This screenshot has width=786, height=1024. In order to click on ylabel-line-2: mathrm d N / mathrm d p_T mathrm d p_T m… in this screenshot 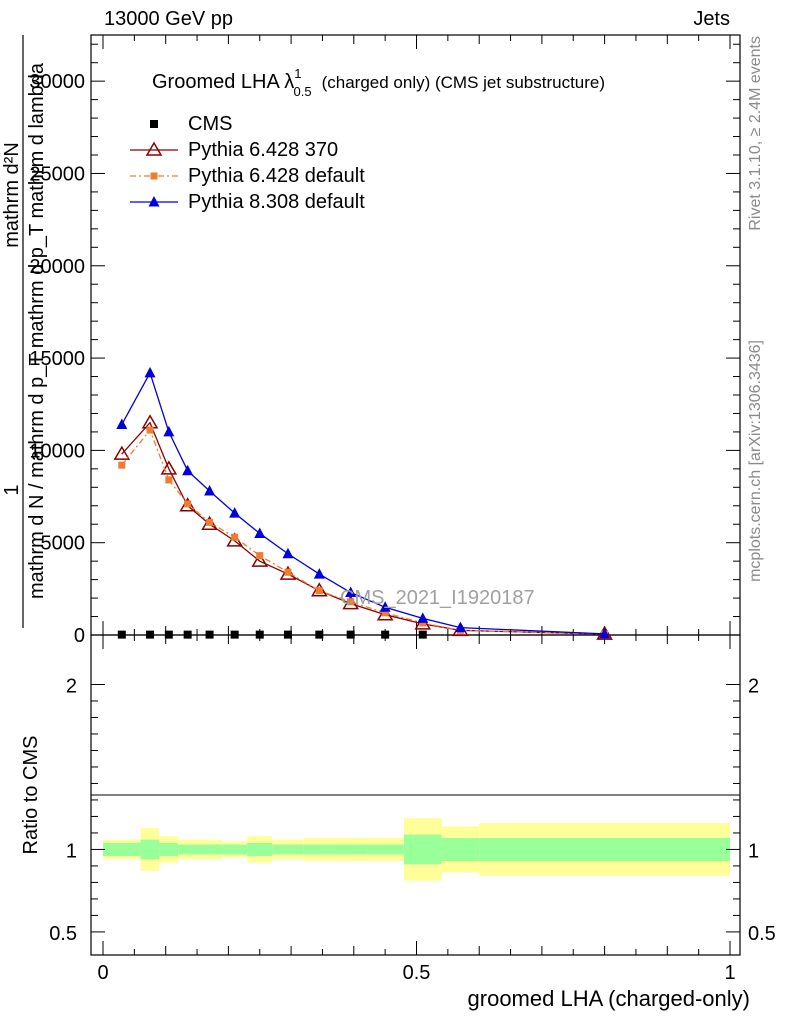, I will do `click(37, 330)`.